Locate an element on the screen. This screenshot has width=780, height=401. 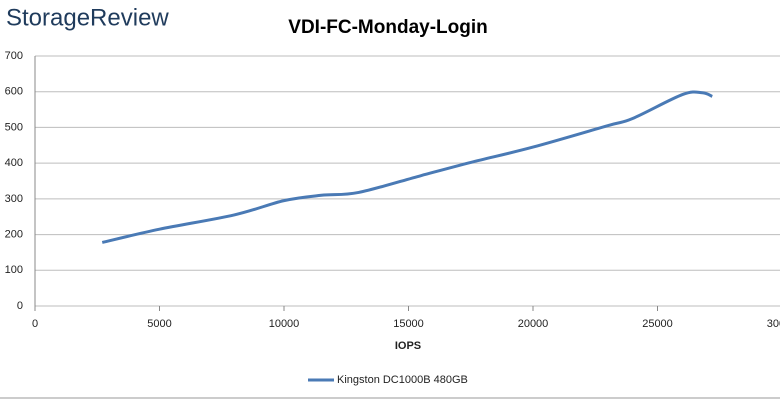
y-tick-label: 400 is located at coordinates (14, 163).